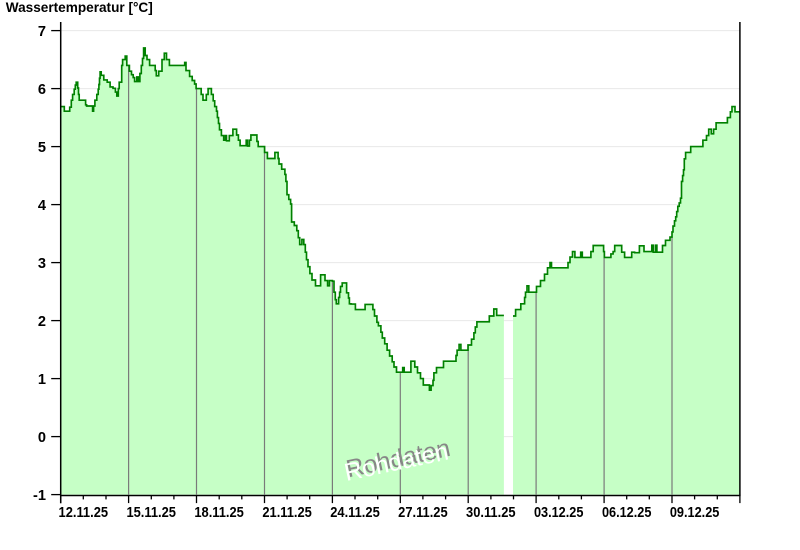 This screenshot has width=800, height=550. What do you see at coordinates (151, 513) in the screenshot?
I see `svg-text: 15.11.25` at bounding box center [151, 513].